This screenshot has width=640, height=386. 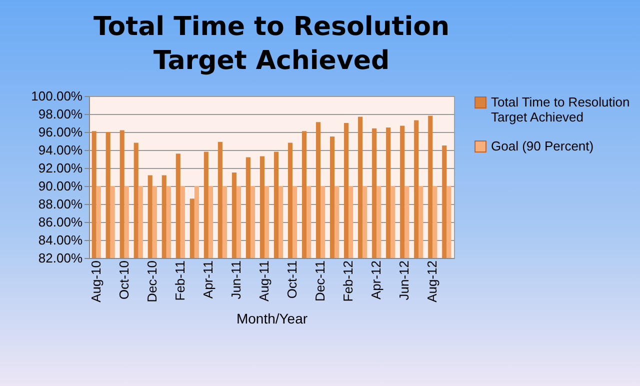 I want to click on y-tick-label: 92.00%, so click(x=60, y=168).